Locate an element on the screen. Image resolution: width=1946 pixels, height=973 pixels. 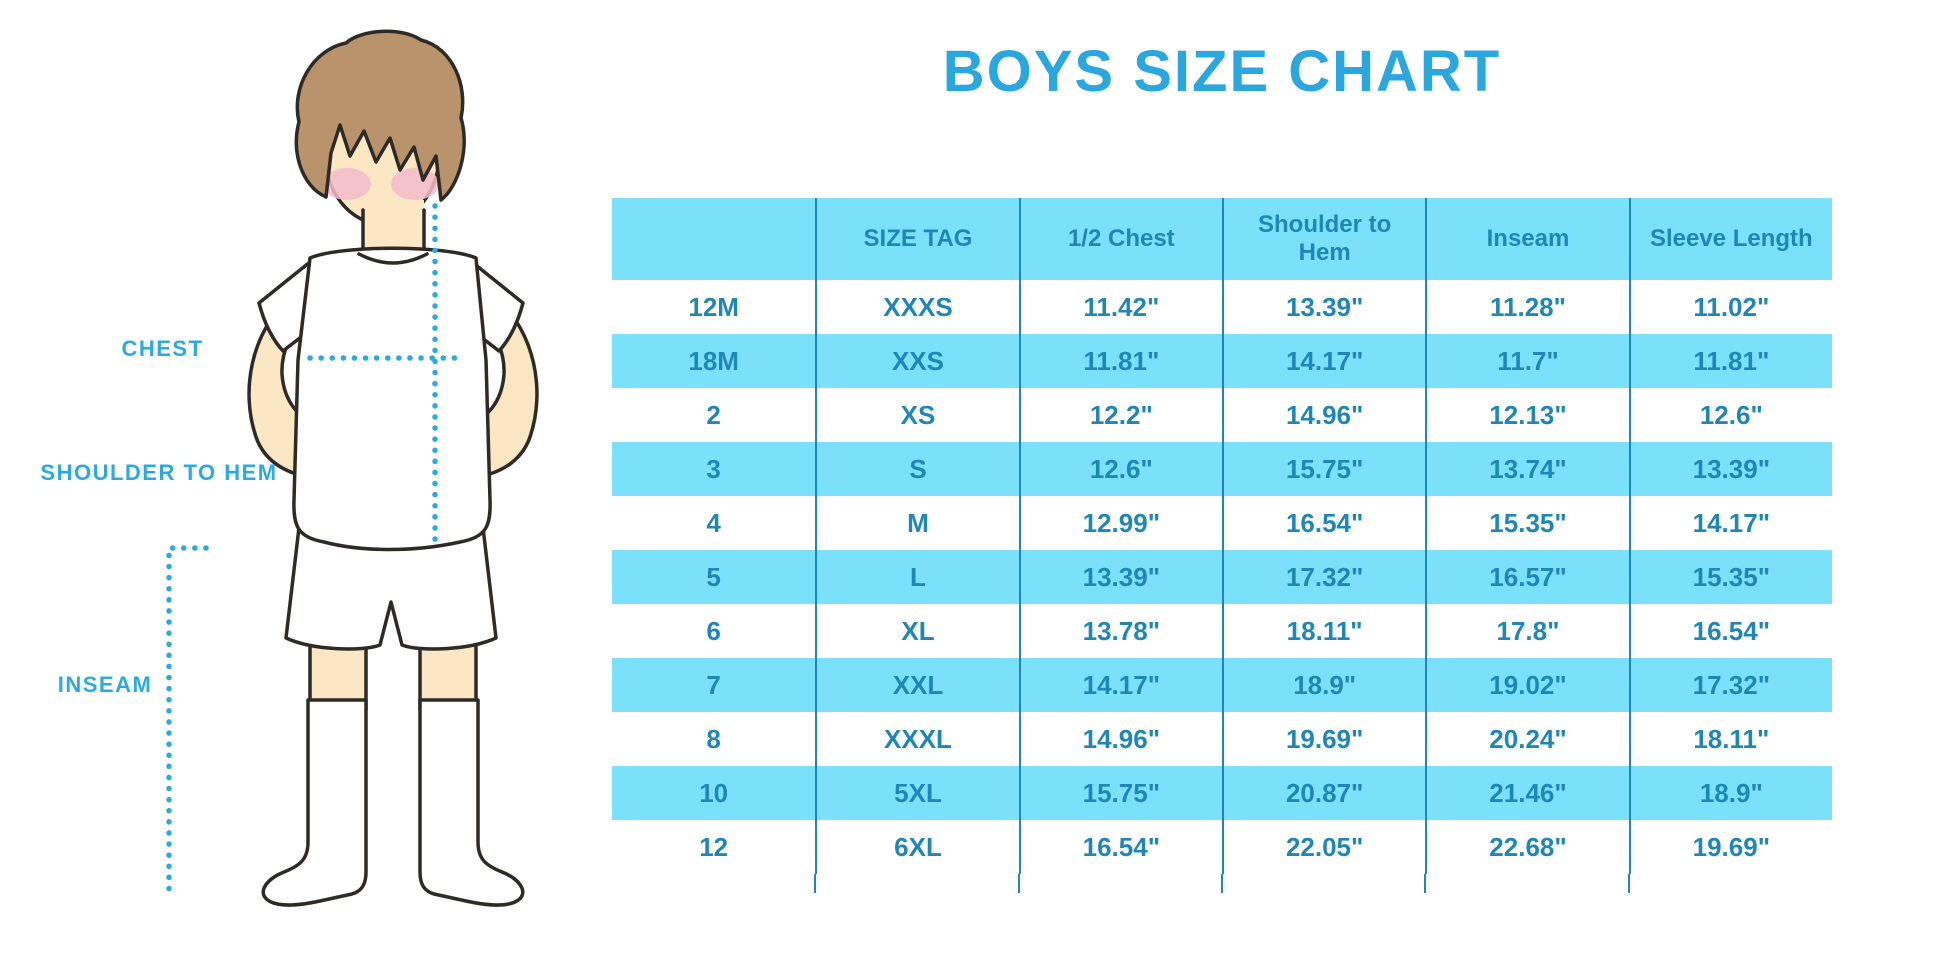
table-cell: 11.02" is located at coordinates (1730, 307).